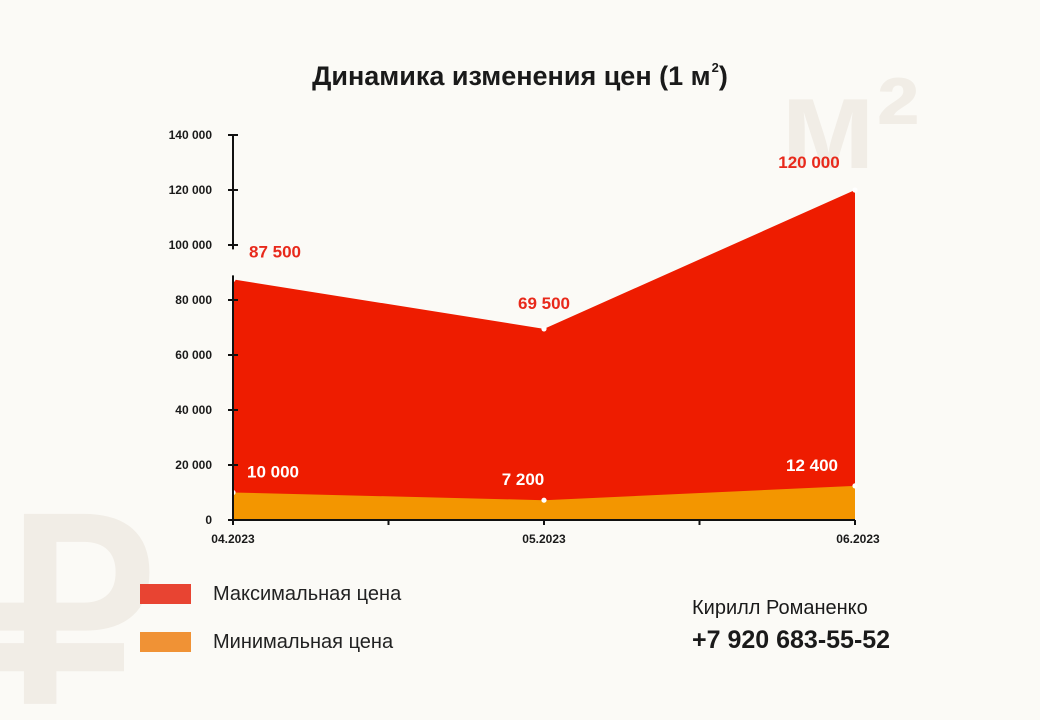 The image size is (1040, 720). I want to click on contact-block: Кирилл Романенко +7 920 683-55-52, so click(791, 626).